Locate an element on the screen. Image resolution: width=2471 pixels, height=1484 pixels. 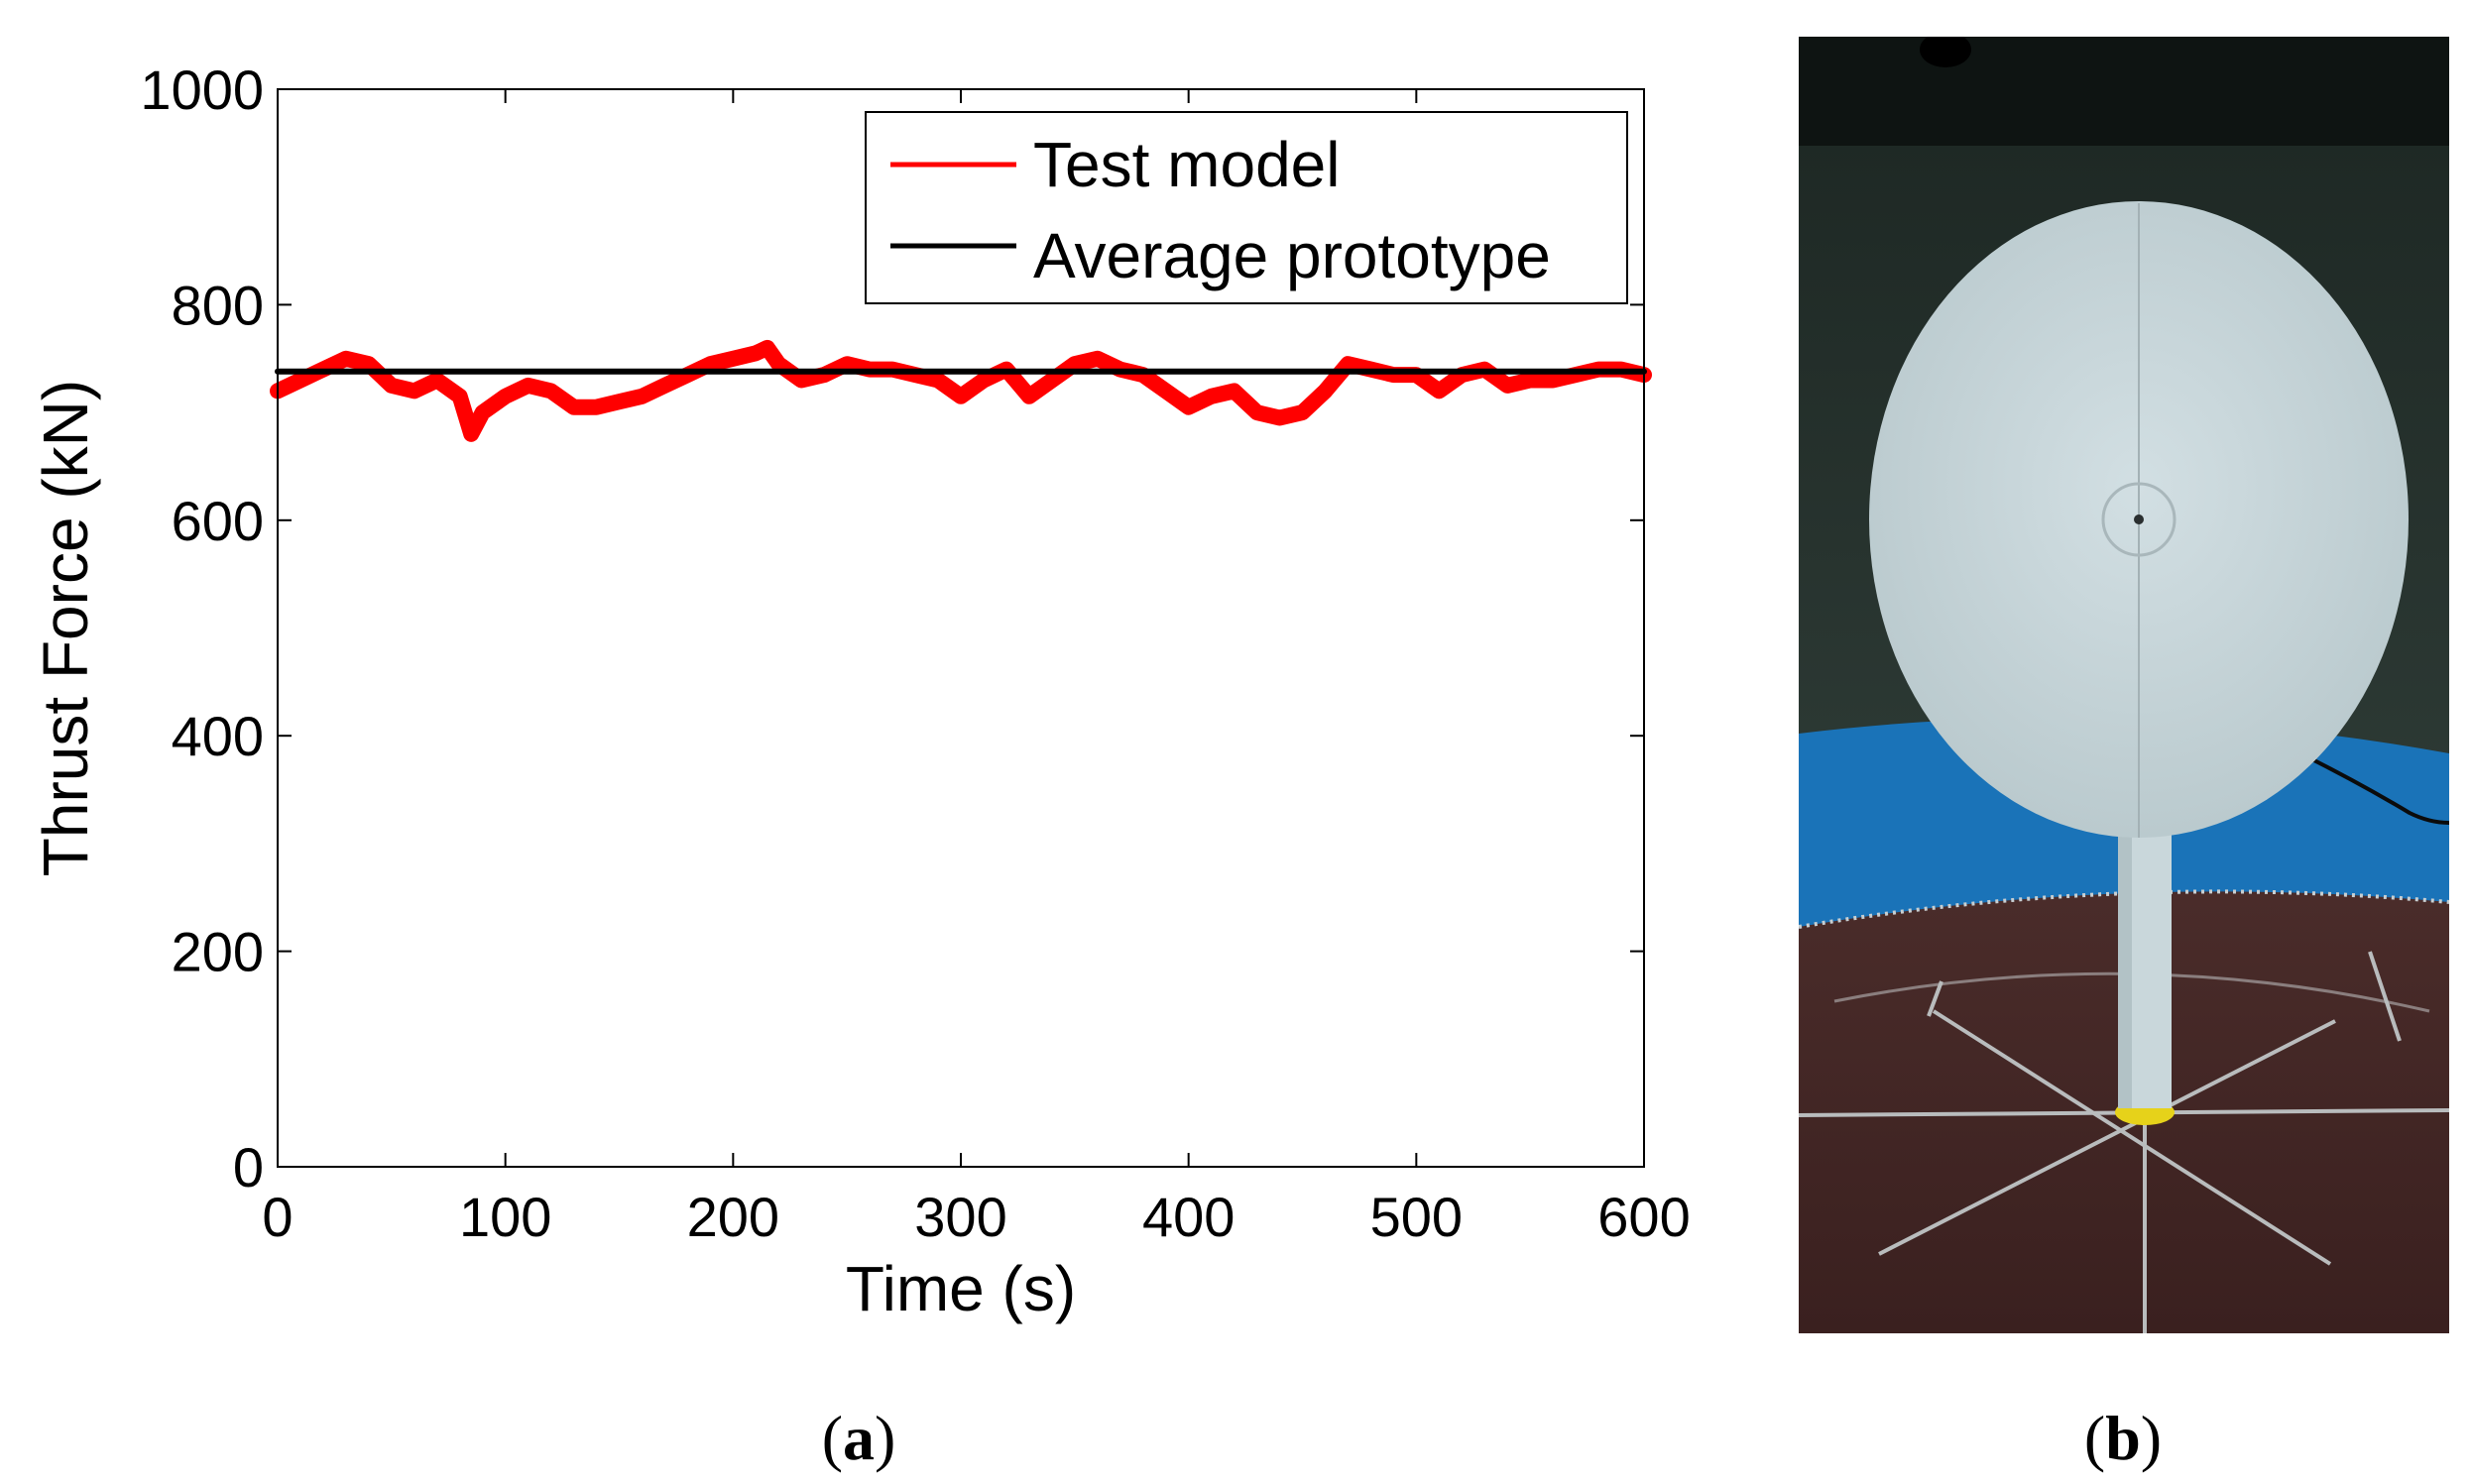
x-axis-title: Time (s) is located at coordinates (961, 1289).